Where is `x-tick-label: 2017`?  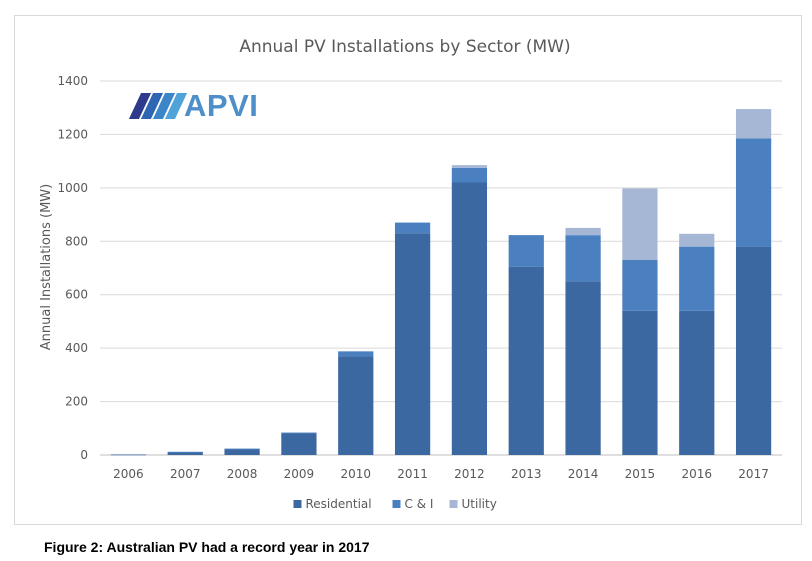
x-tick-label: 2017 is located at coordinates (753, 474).